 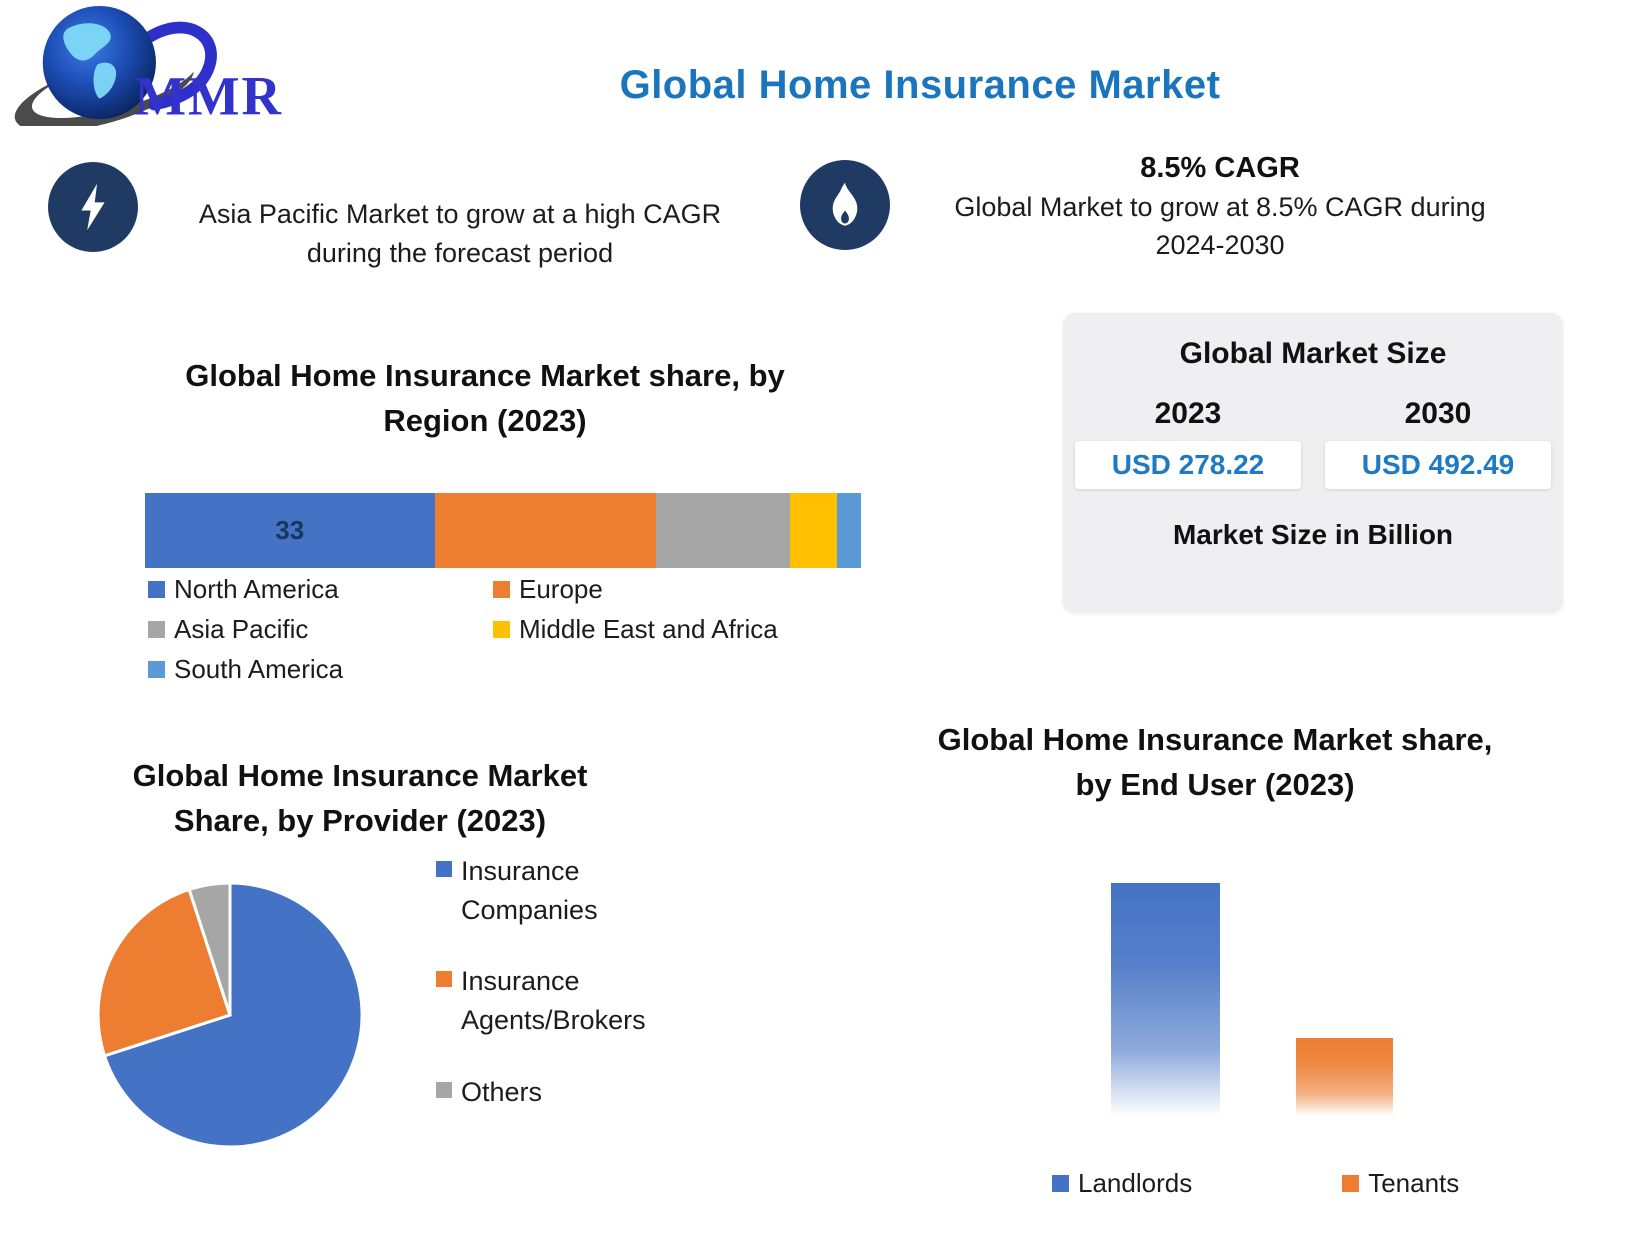 What do you see at coordinates (529, 891) in the screenshot?
I see `legend-label: Insurance Companies` at bounding box center [529, 891].